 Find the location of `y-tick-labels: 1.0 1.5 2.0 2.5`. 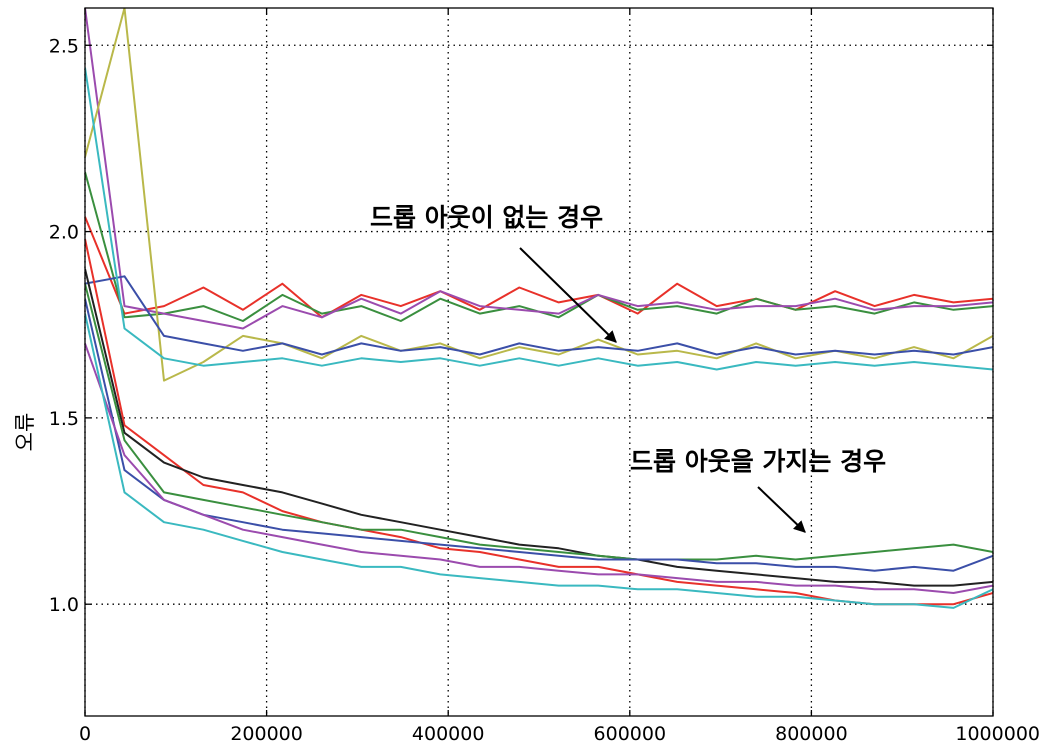

y-tick-labels: 1.0 1.5 2.0 2.5 is located at coordinates (64, 325).